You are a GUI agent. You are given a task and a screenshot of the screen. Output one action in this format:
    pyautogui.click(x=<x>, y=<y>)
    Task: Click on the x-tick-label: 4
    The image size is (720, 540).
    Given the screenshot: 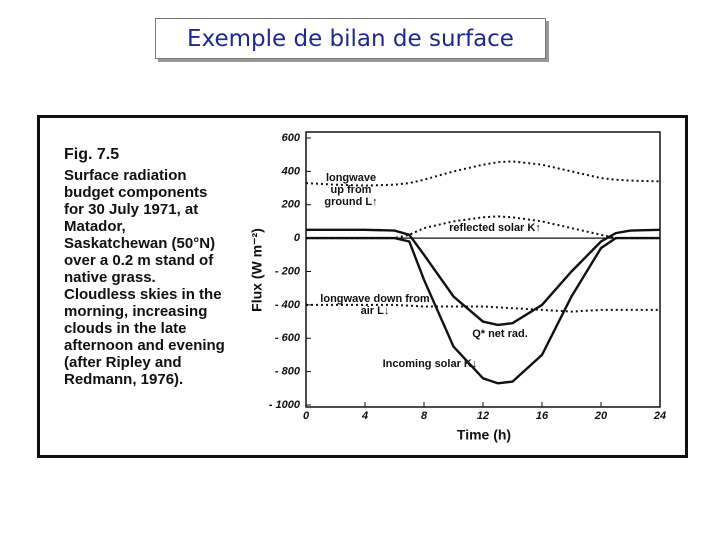 What is the action you would take?
    pyautogui.click(x=364, y=416)
    